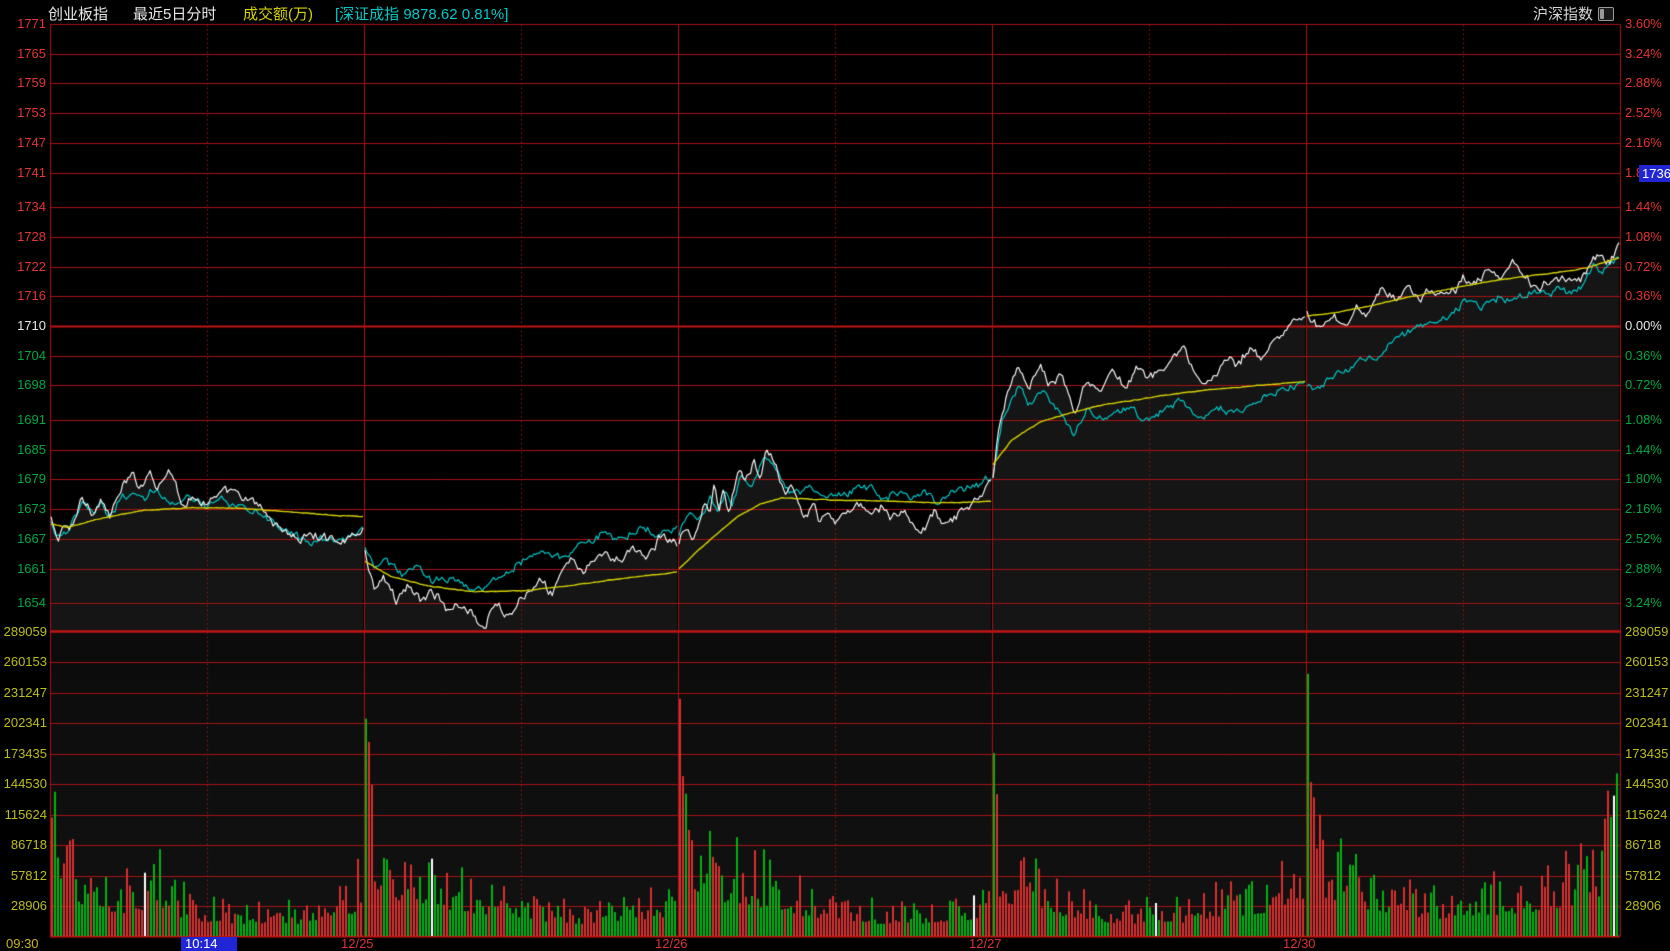 This screenshot has width=1670, height=951. I want to click on compare-index-label: [深证成指 9878.62 0.81%], so click(422, 14).